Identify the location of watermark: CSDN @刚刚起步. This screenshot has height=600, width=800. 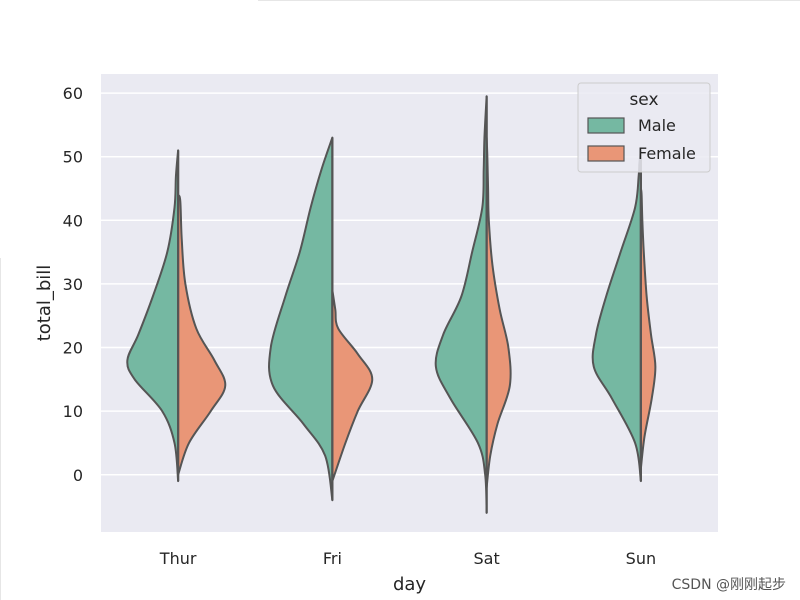
(728, 585).